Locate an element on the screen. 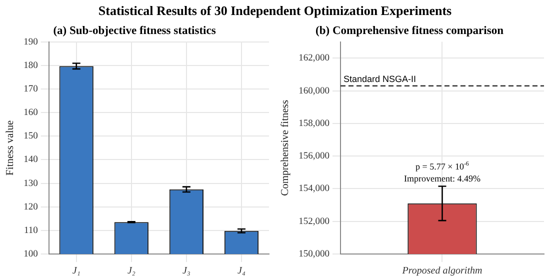  y-tick-label: 150 is located at coordinates (31, 137).